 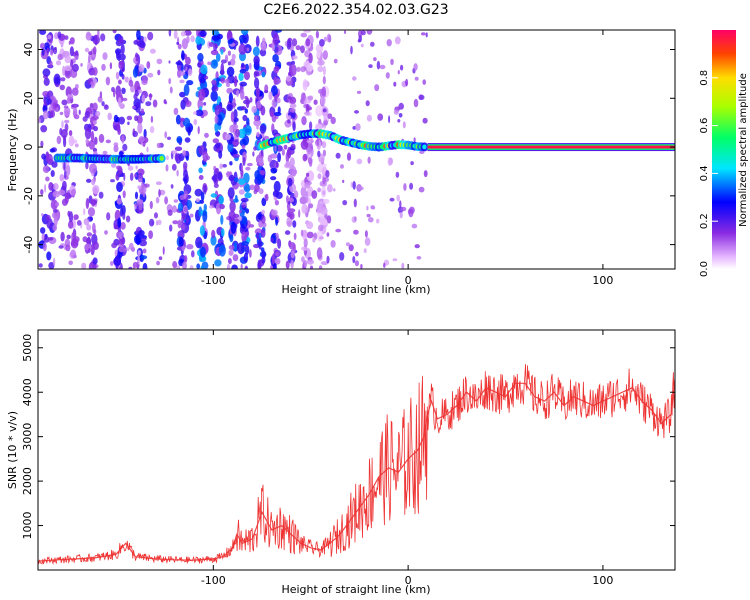 What do you see at coordinates (28, 50) in the screenshot?
I see `y-tick-label: 40` at bounding box center [28, 50].